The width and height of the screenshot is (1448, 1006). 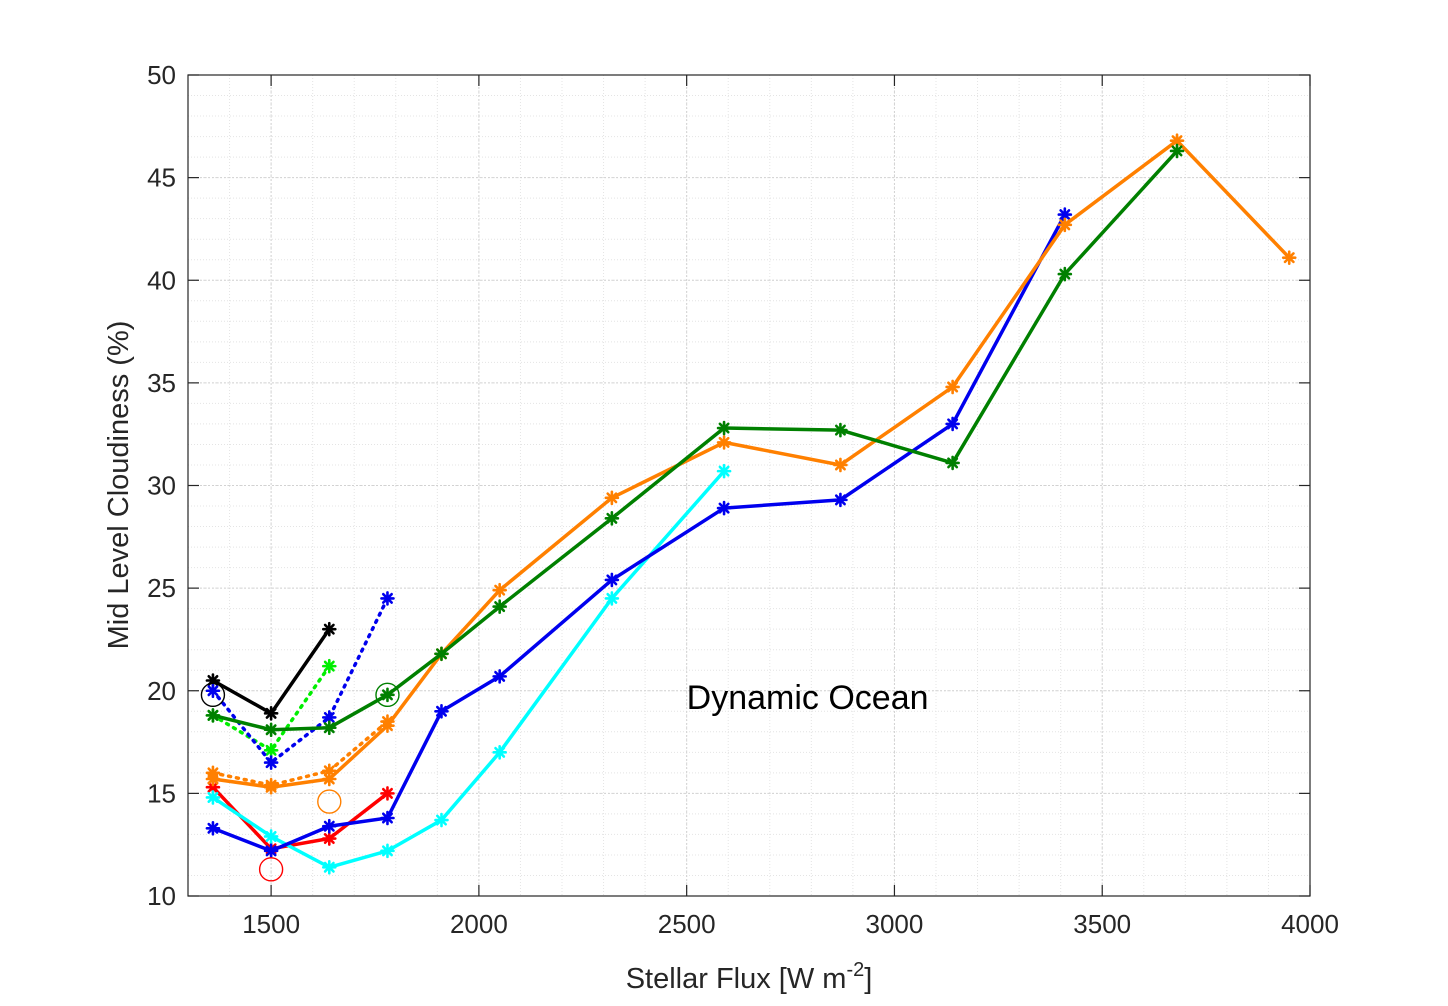 I want to click on x-axis-label: Stellar Flux [W m-2], so click(x=749, y=977).